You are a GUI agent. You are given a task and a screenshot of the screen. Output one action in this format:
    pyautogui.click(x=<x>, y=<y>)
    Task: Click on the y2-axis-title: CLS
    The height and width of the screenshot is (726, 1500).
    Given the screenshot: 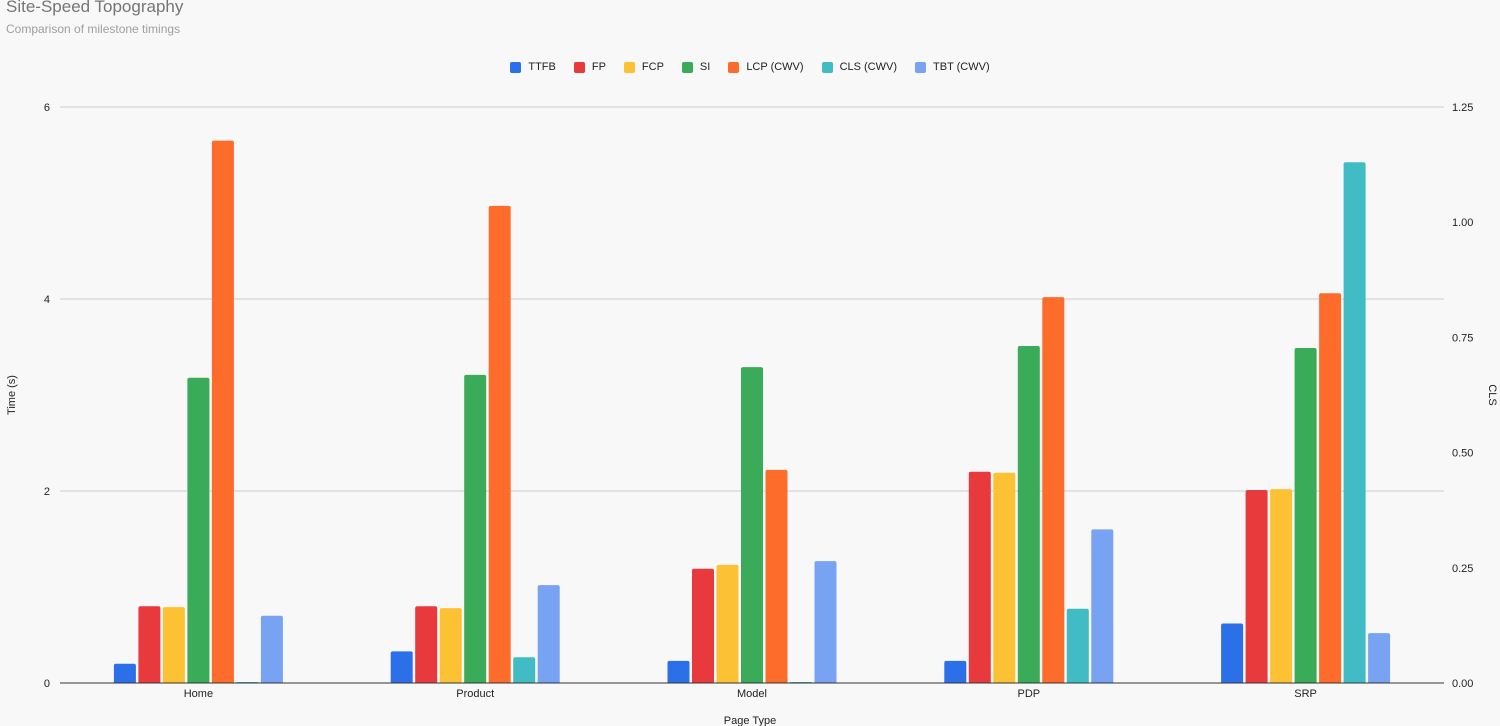 What is the action you would take?
    pyautogui.click(x=1492, y=394)
    